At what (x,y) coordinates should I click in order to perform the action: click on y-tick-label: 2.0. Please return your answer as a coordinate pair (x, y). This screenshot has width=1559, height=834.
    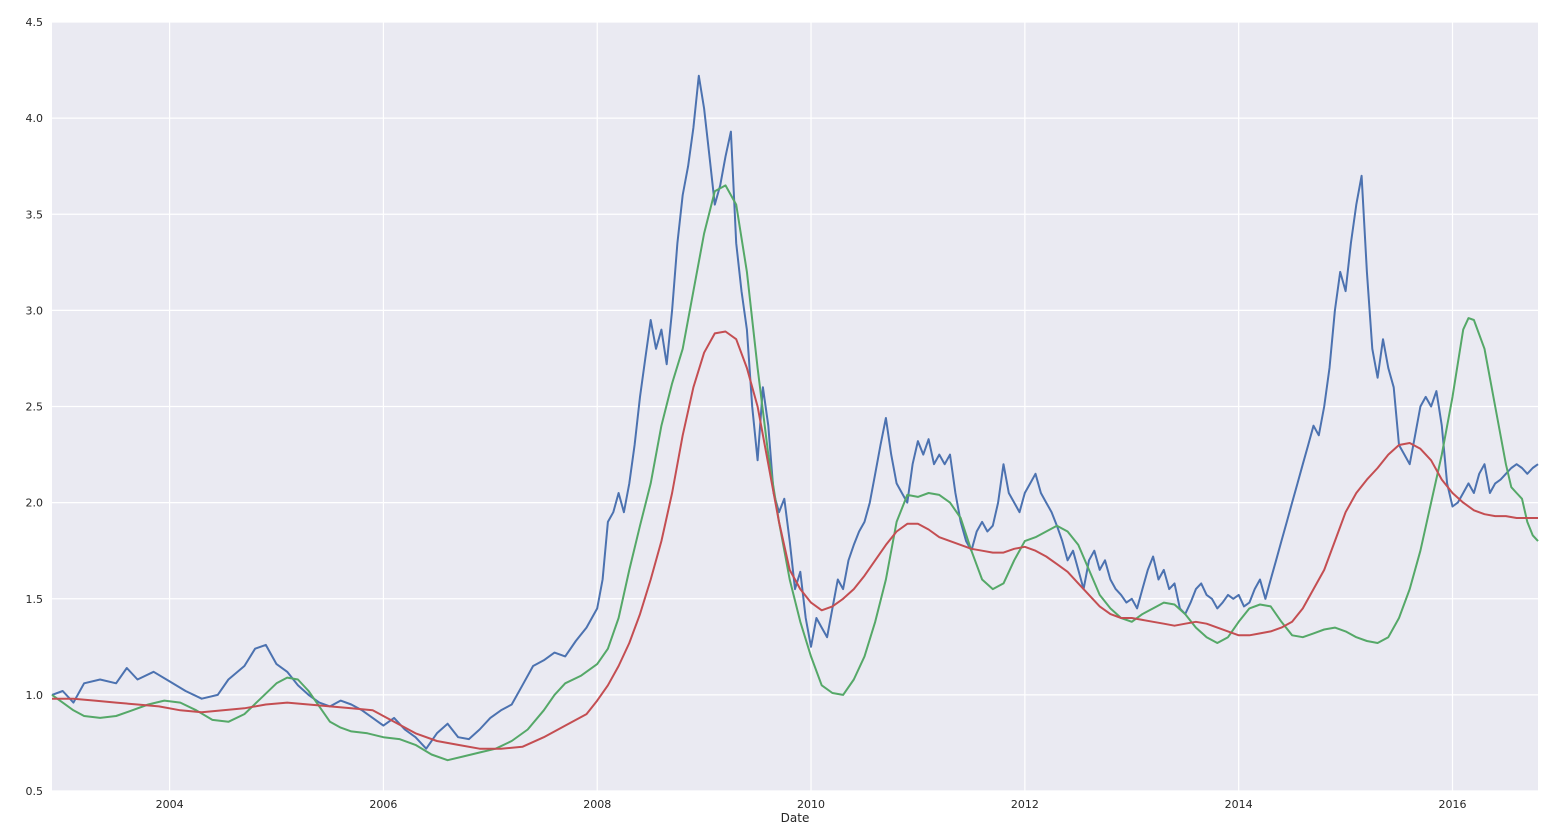
    Looking at the image, I should click on (35, 503).